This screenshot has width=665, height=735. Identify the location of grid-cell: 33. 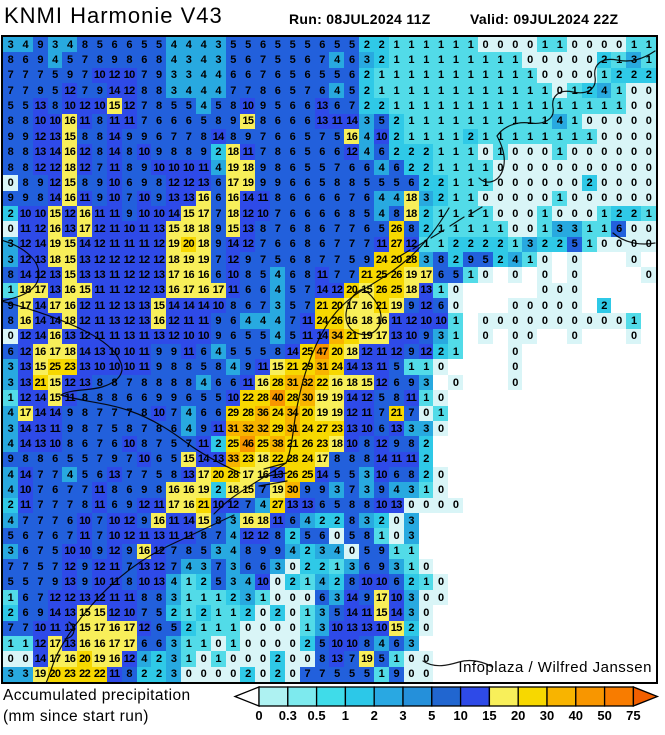
(233, 459).